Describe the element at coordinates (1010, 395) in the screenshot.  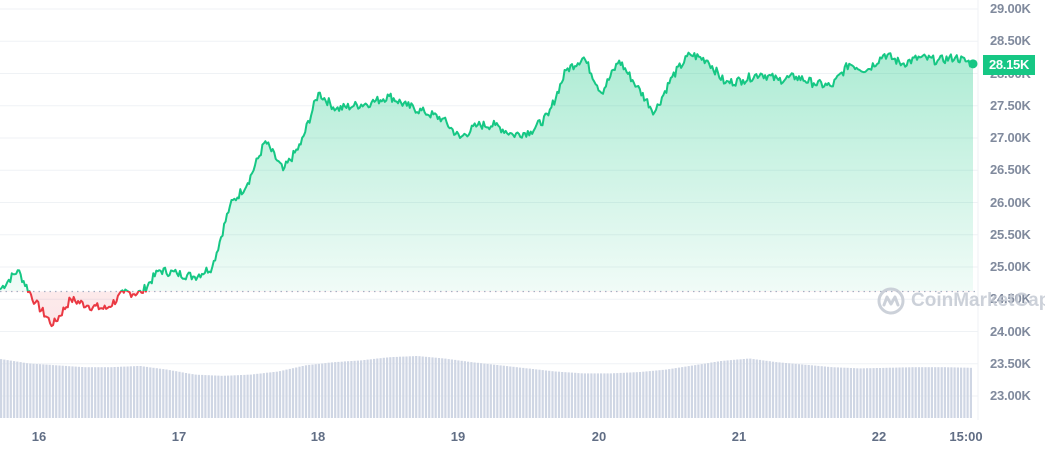
I see `y-tick-label: 23.00K` at that location.